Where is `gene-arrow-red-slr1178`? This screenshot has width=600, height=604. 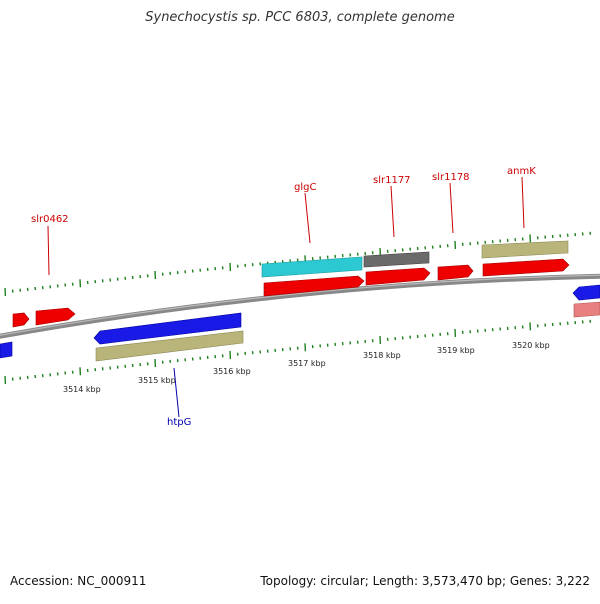 gene-arrow-red-slr1178 is located at coordinates (455, 272).